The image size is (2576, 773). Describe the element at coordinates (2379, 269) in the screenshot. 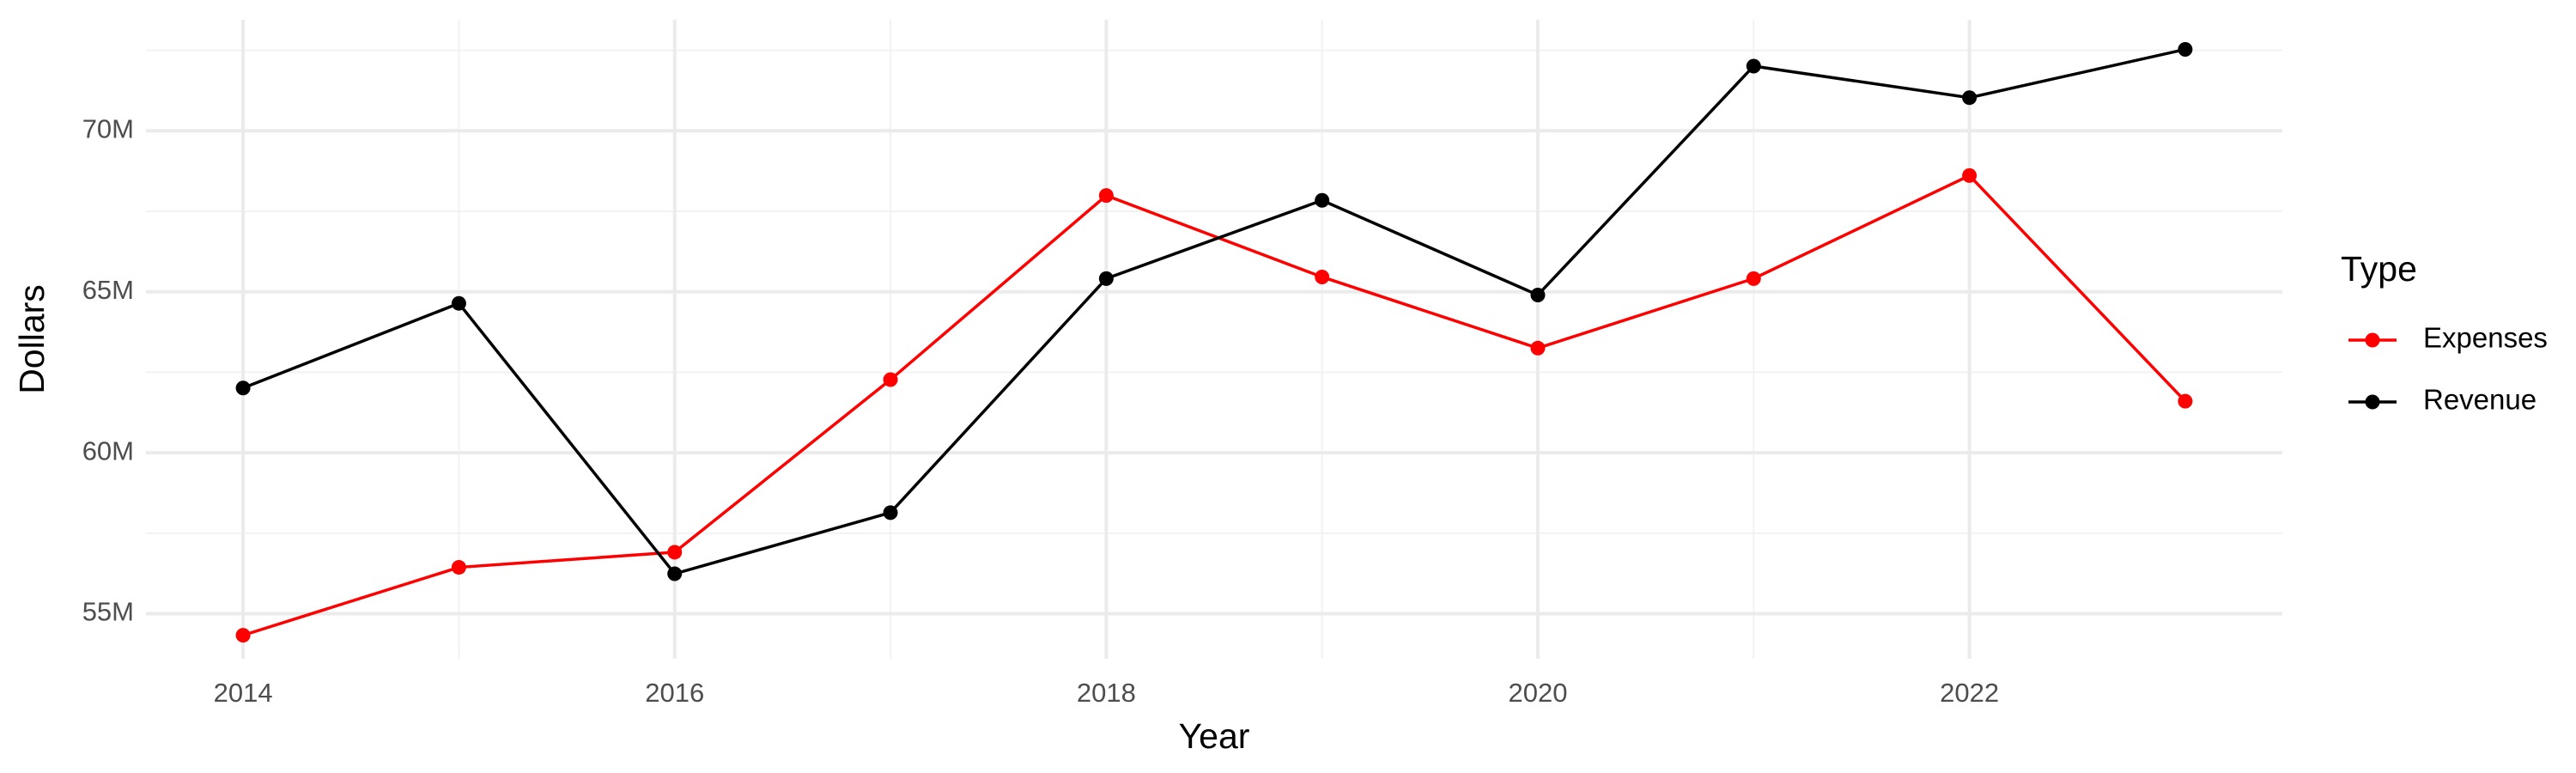

I see `legend-title: Type` at that location.